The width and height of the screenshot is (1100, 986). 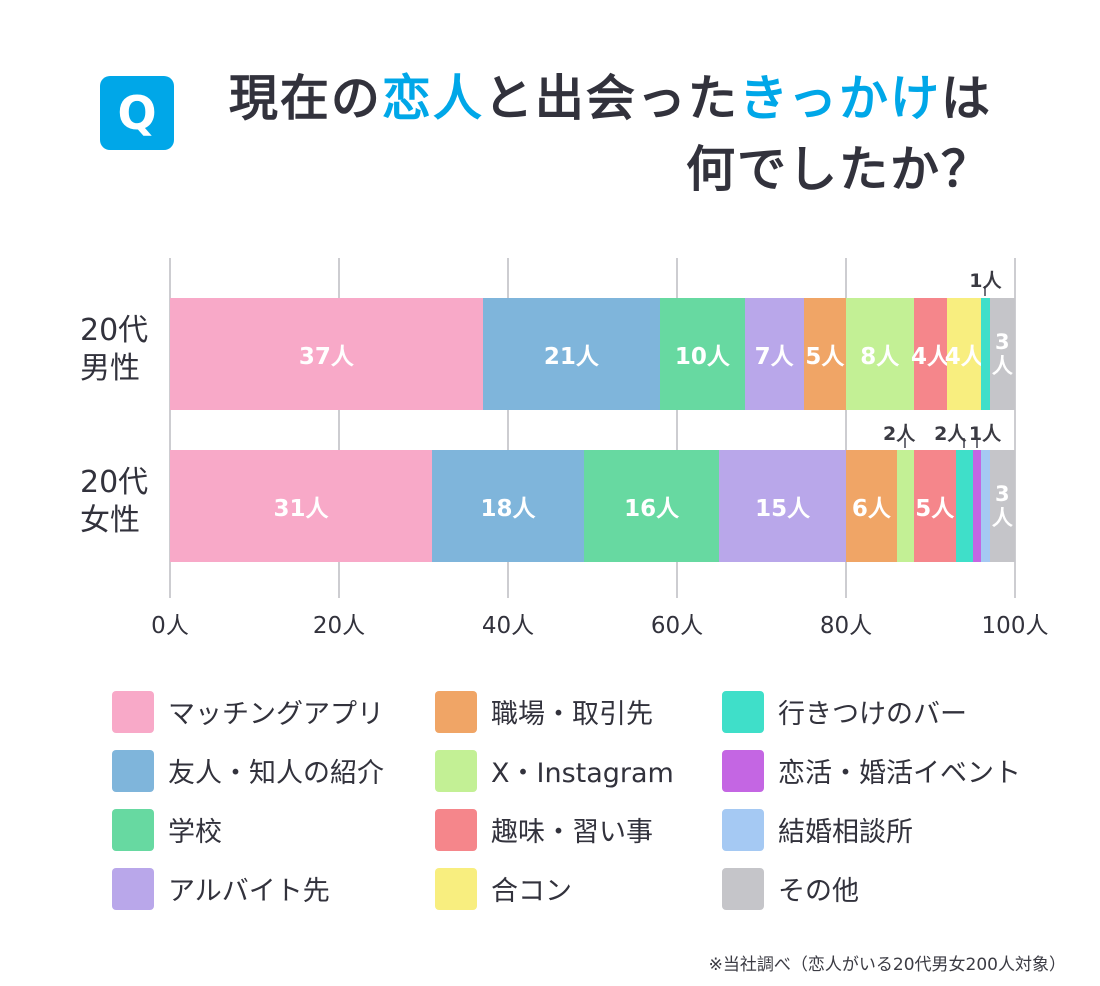 I want to click on x-tick-label: 40人, so click(x=508, y=626).